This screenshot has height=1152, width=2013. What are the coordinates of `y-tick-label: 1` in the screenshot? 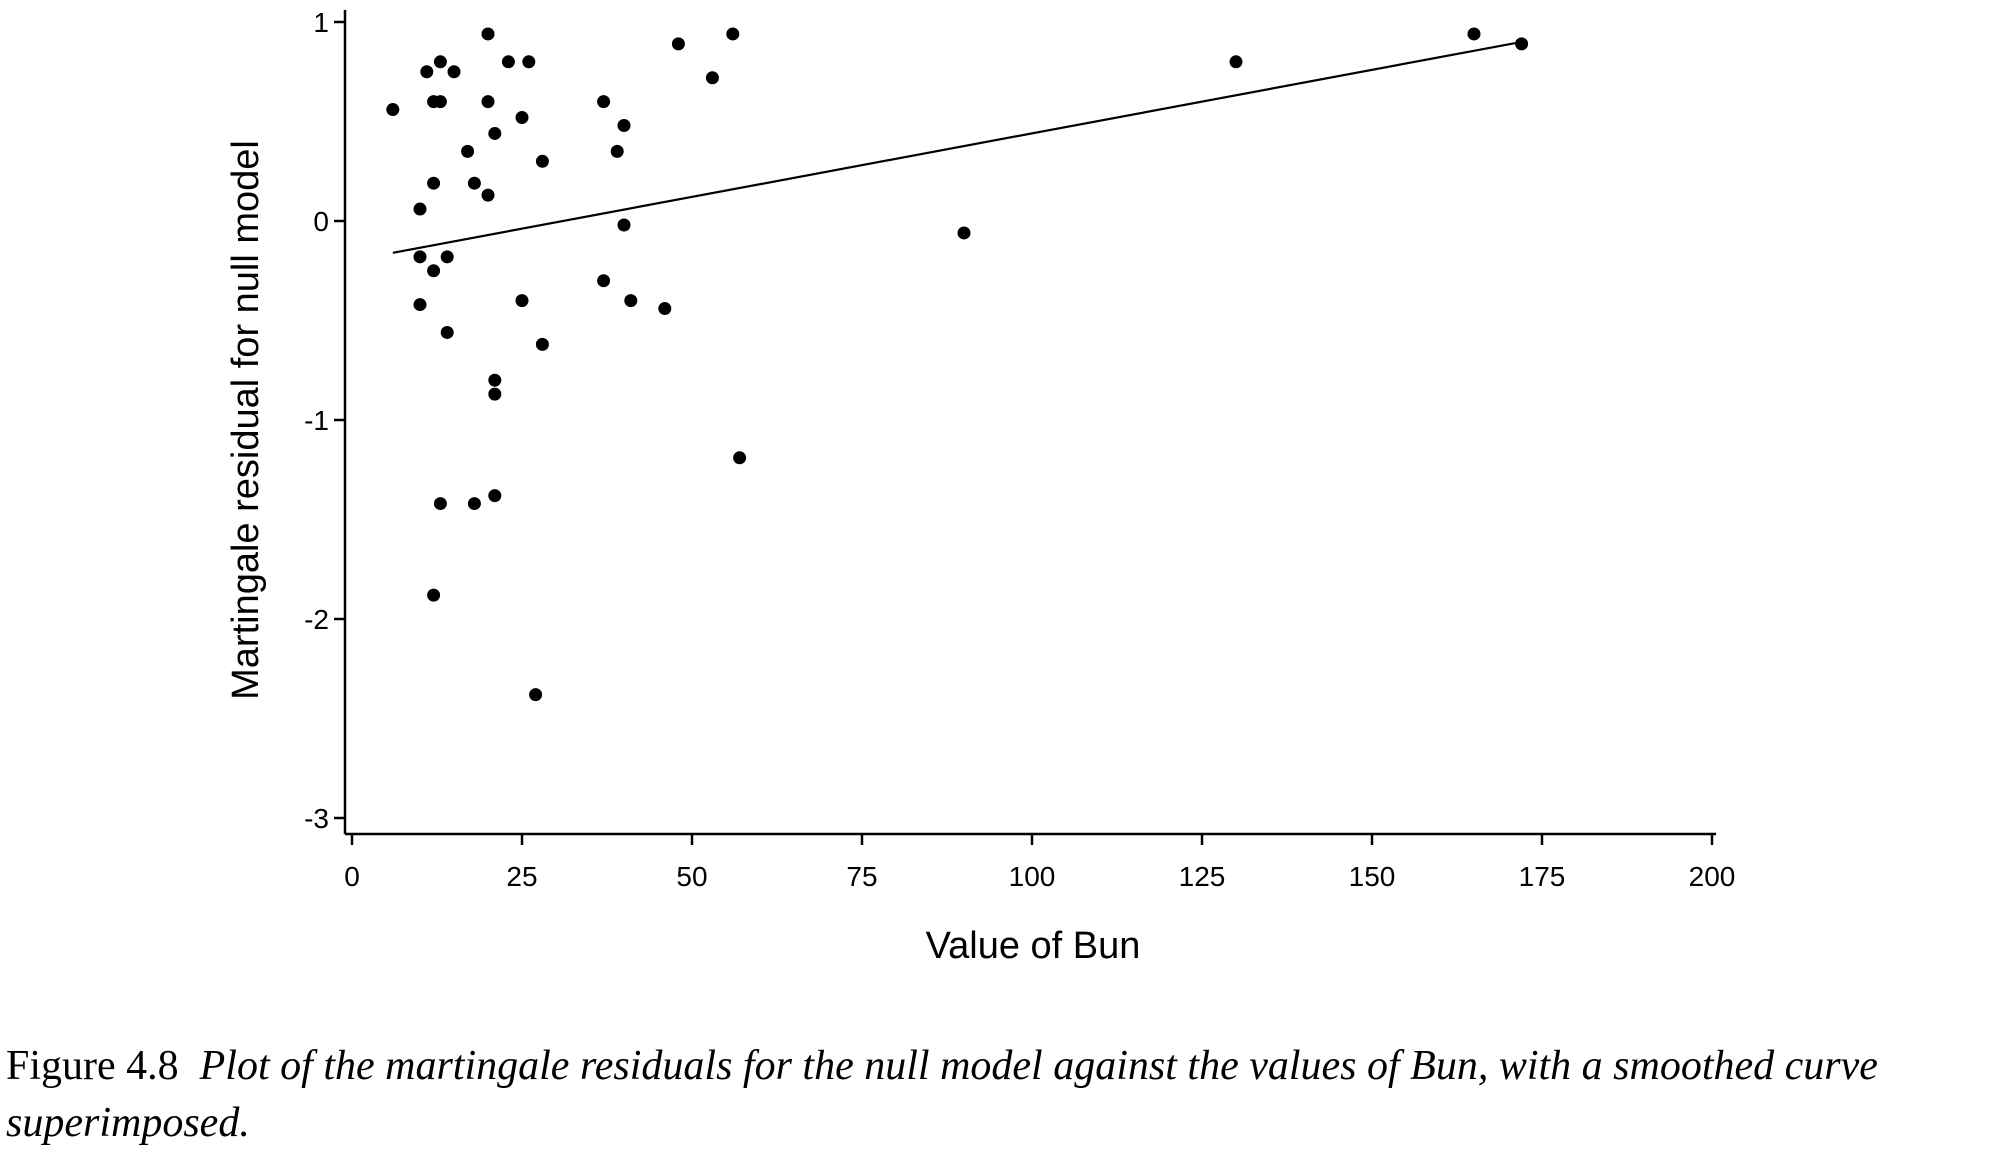 It's located at (321, 22).